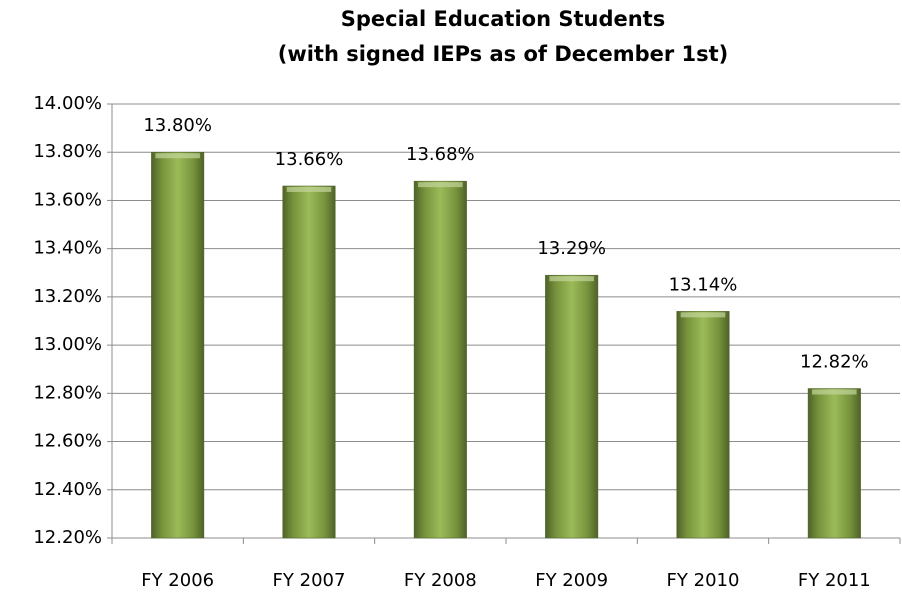  Describe the element at coordinates (67, 103) in the screenshot. I see `y-tick-label: 14.00%` at that location.